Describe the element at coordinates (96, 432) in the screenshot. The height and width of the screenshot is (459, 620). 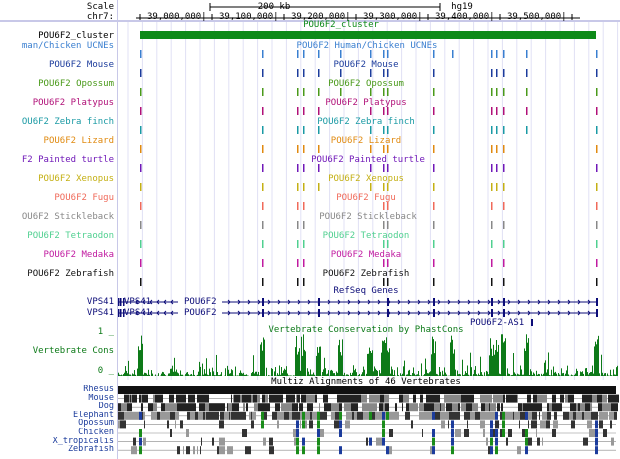
I see `multiz-species-label: Chicken` at that location.